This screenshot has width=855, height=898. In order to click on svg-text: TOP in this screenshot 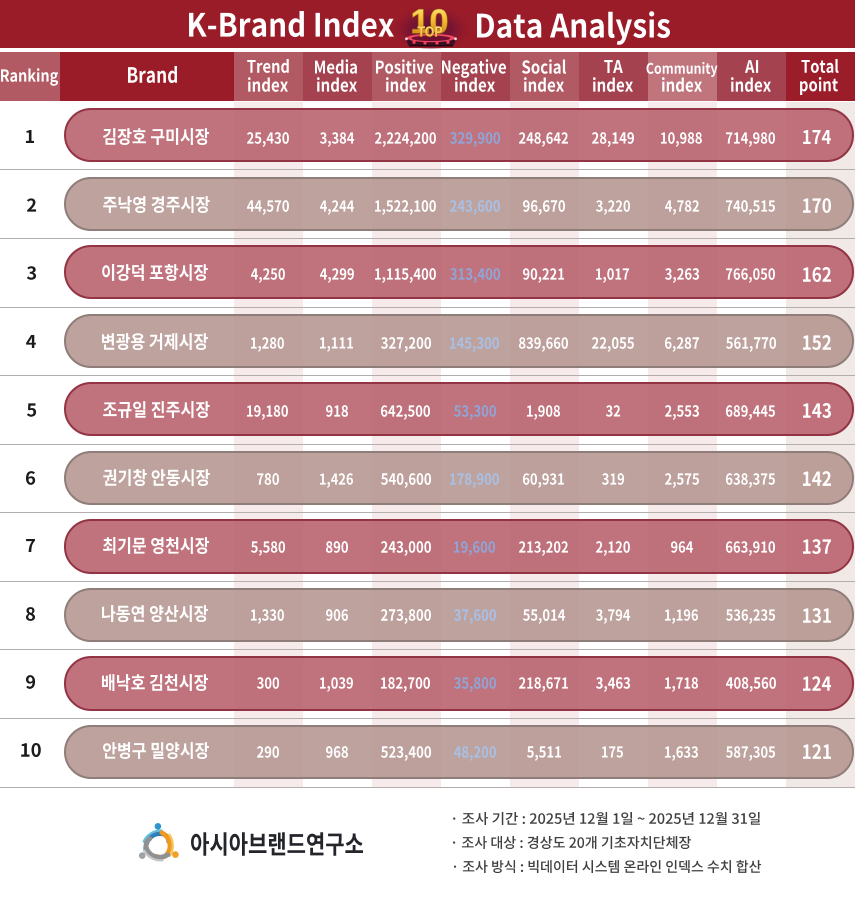, I will do `click(430, 33)`.